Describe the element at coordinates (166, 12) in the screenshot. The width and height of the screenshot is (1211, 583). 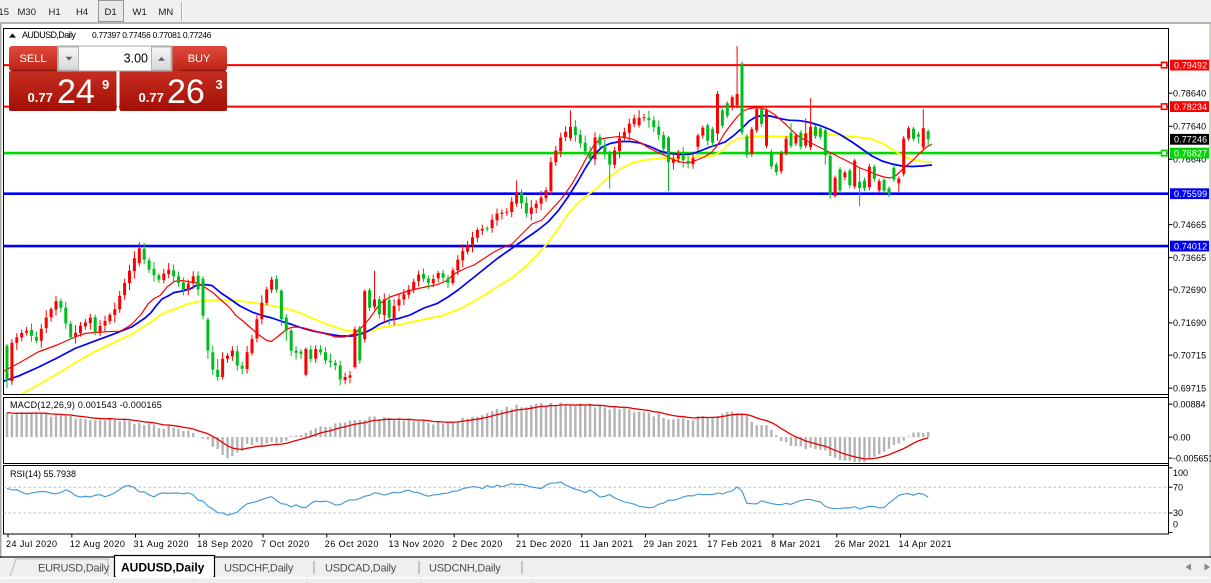
I see `svg-text: MN` at that location.